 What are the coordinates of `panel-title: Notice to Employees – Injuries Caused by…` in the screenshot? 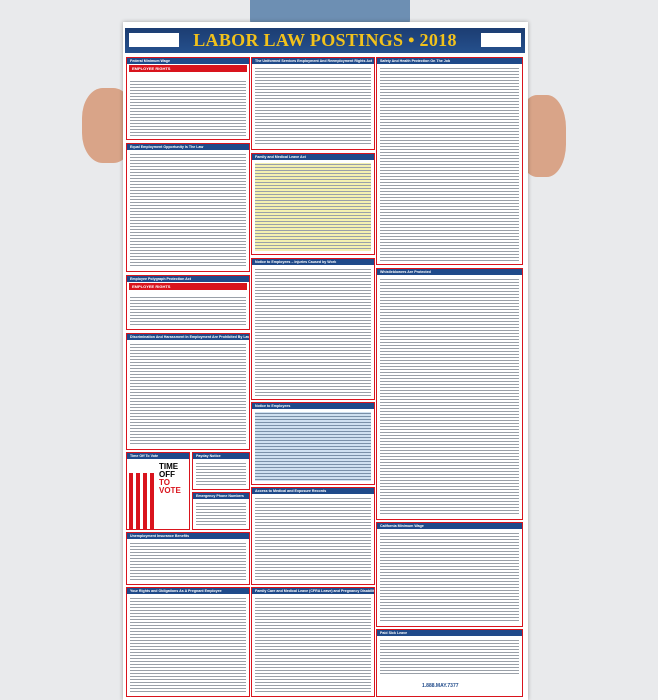 It's located at (313, 262).